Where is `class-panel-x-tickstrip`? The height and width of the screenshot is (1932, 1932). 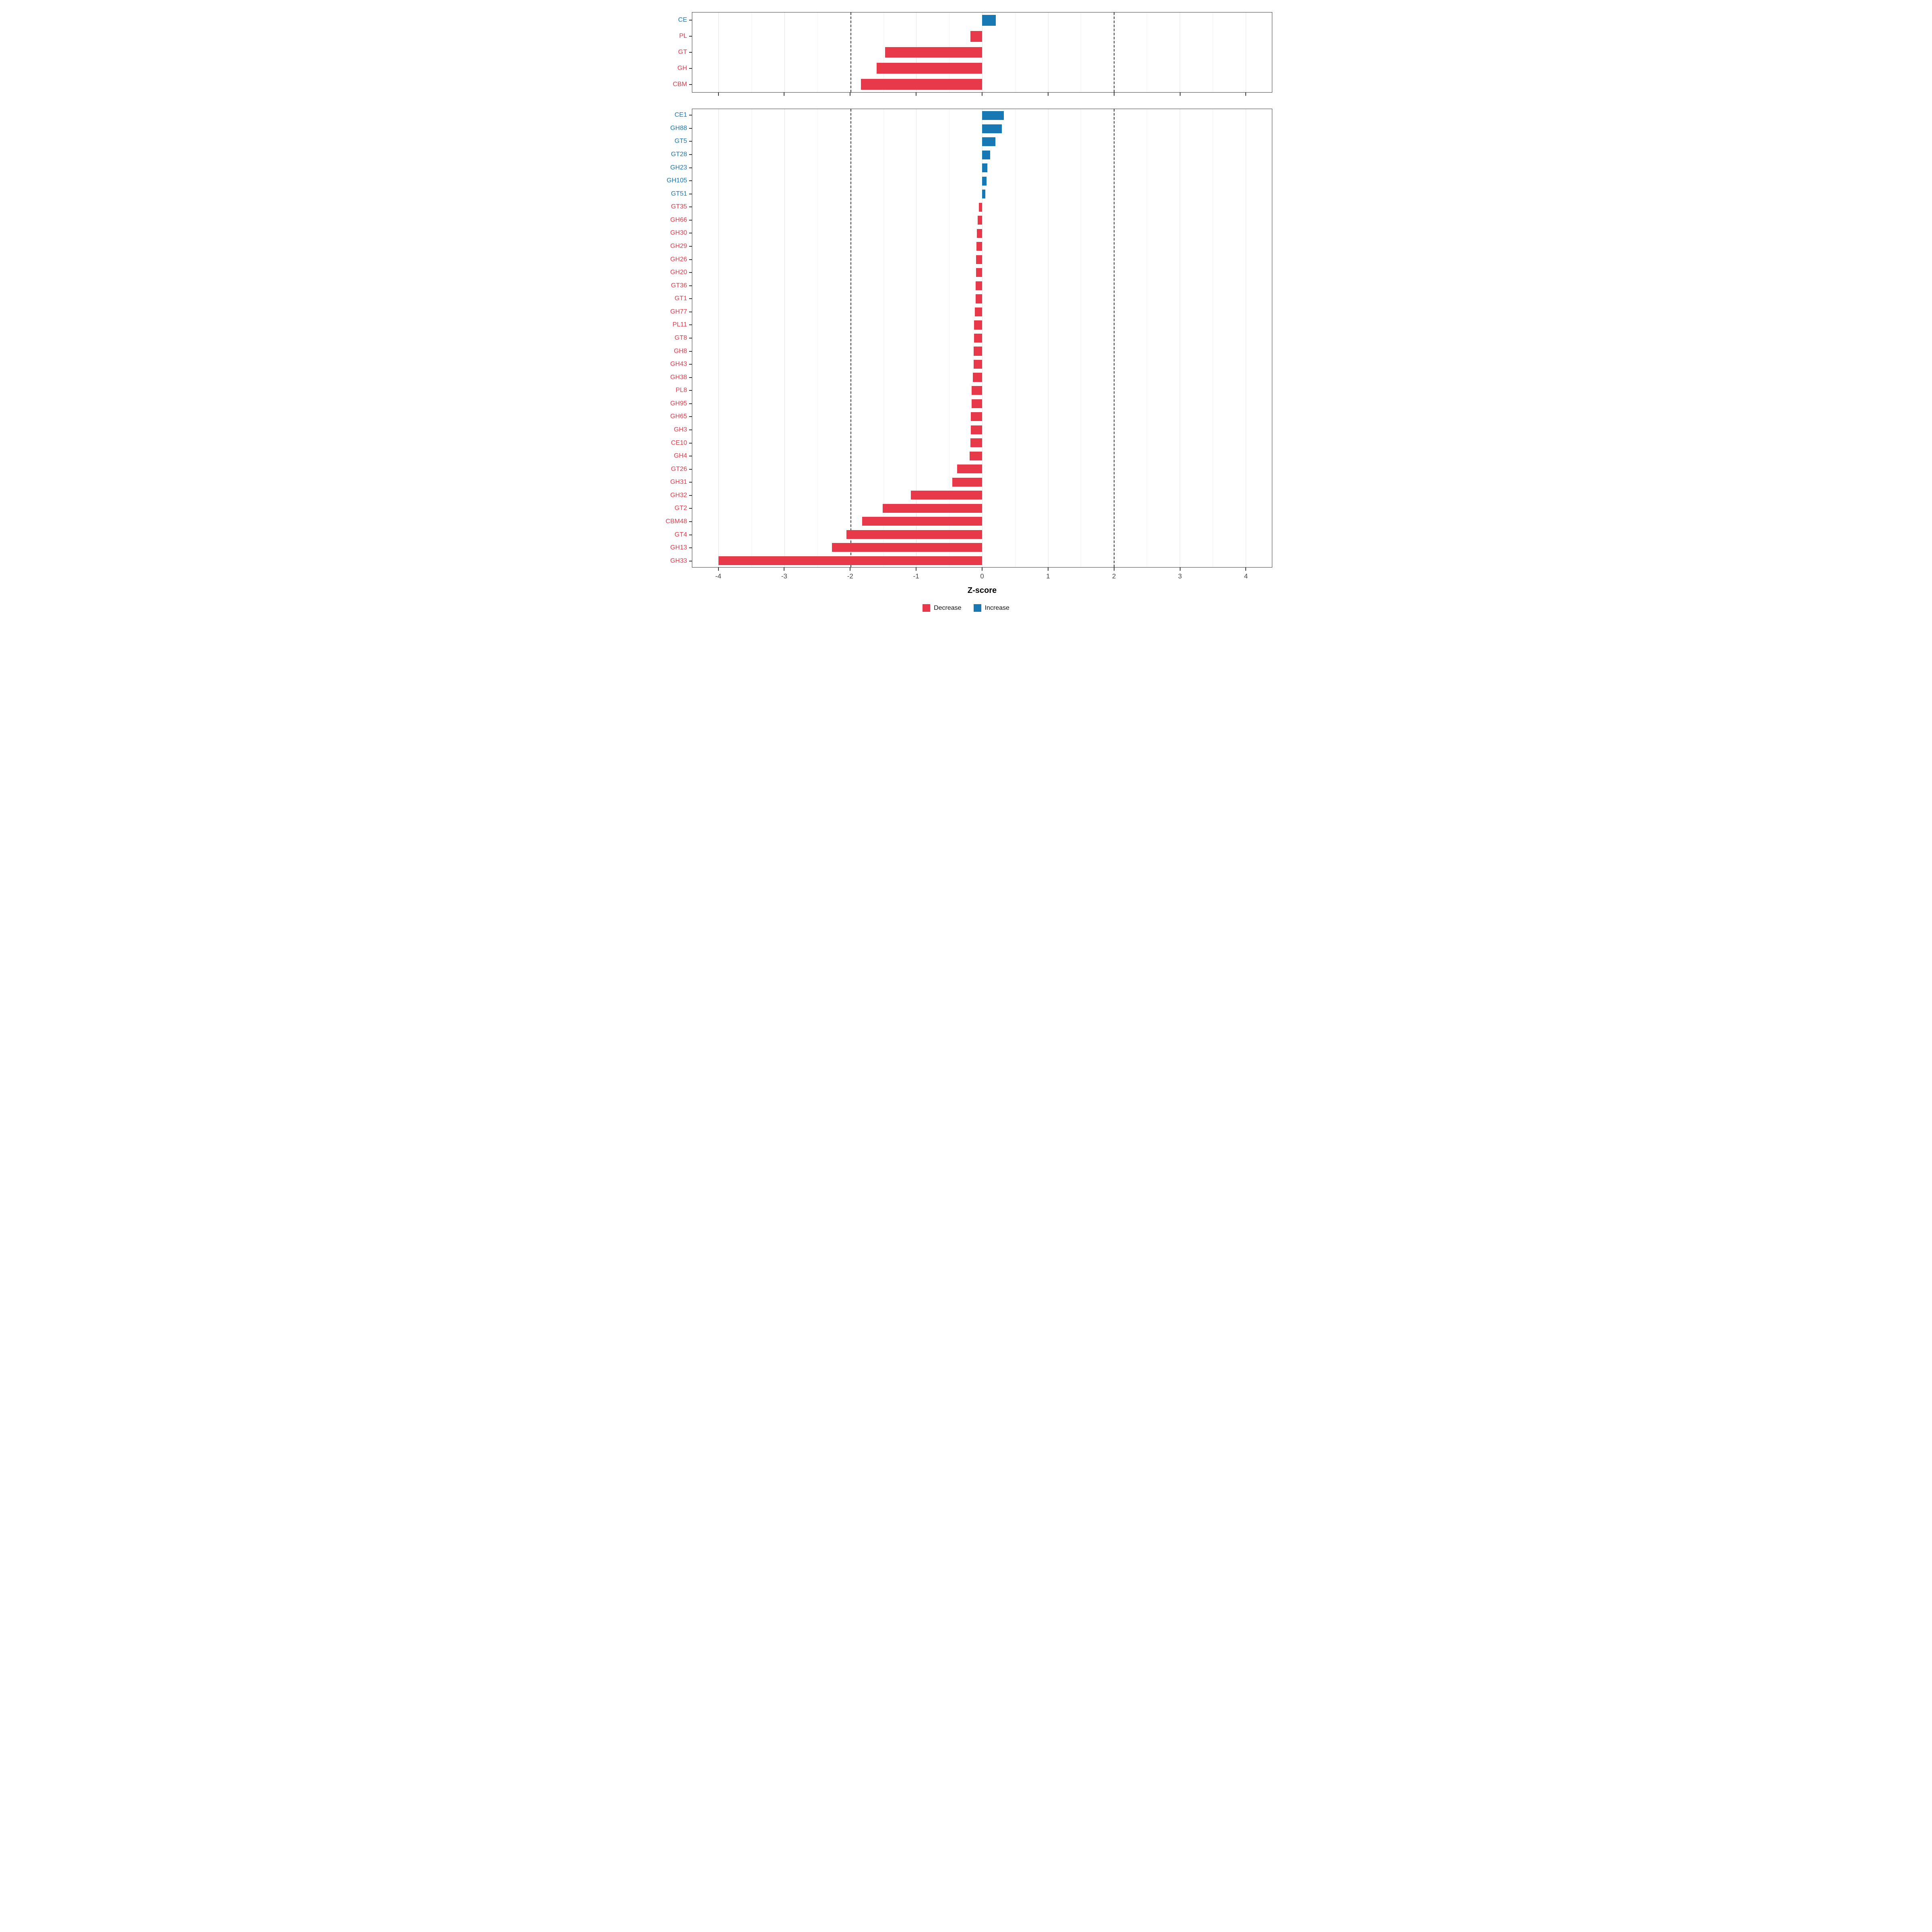 class-panel-x-tickstrip is located at coordinates (982, 94).